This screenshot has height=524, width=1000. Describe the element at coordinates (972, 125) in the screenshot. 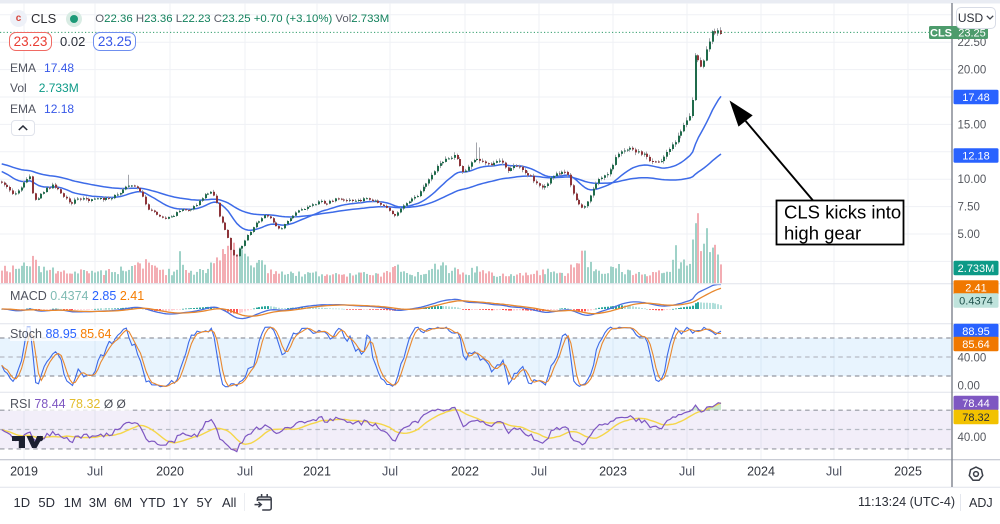

I see `svg-text: 15.00` at that location.